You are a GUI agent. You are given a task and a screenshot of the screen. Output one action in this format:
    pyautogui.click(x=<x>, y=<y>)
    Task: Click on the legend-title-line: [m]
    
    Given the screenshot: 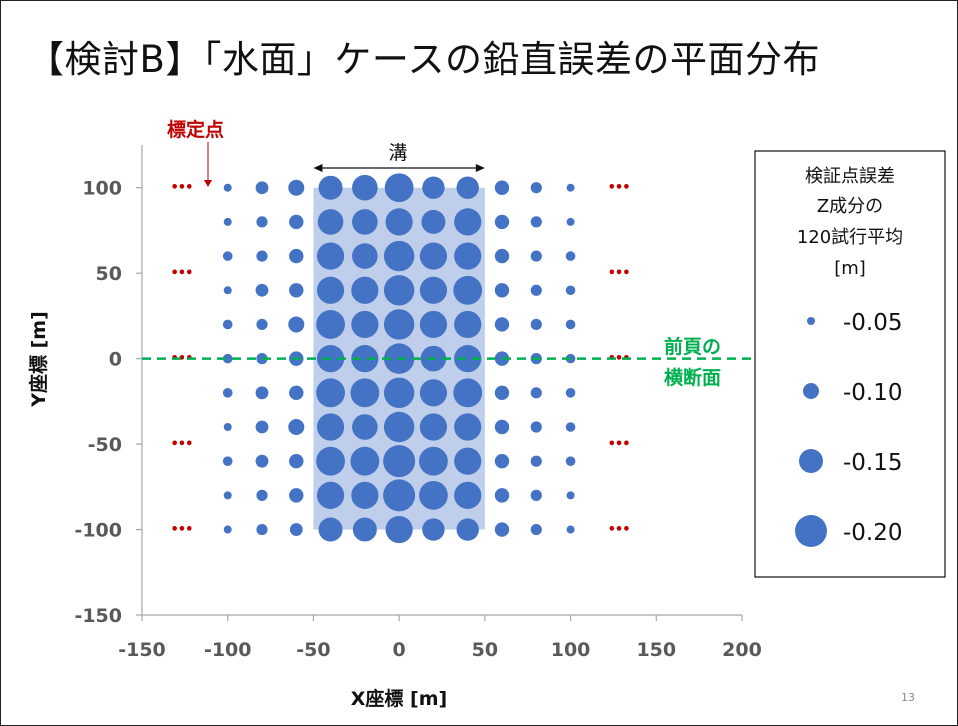 What is the action you would take?
    pyautogui.click(x=850, y=268)
    